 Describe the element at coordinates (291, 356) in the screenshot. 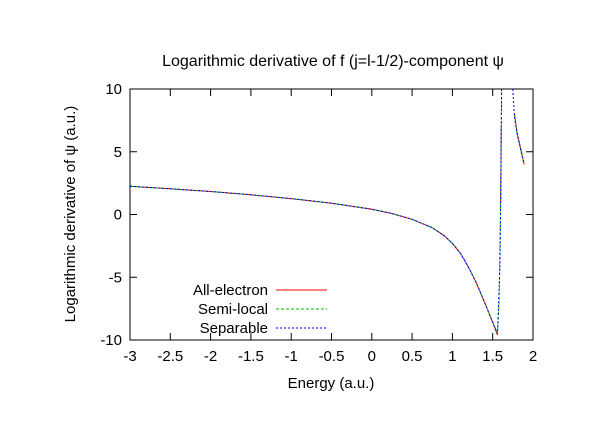

I see `x-tick-label: -1` at that location.